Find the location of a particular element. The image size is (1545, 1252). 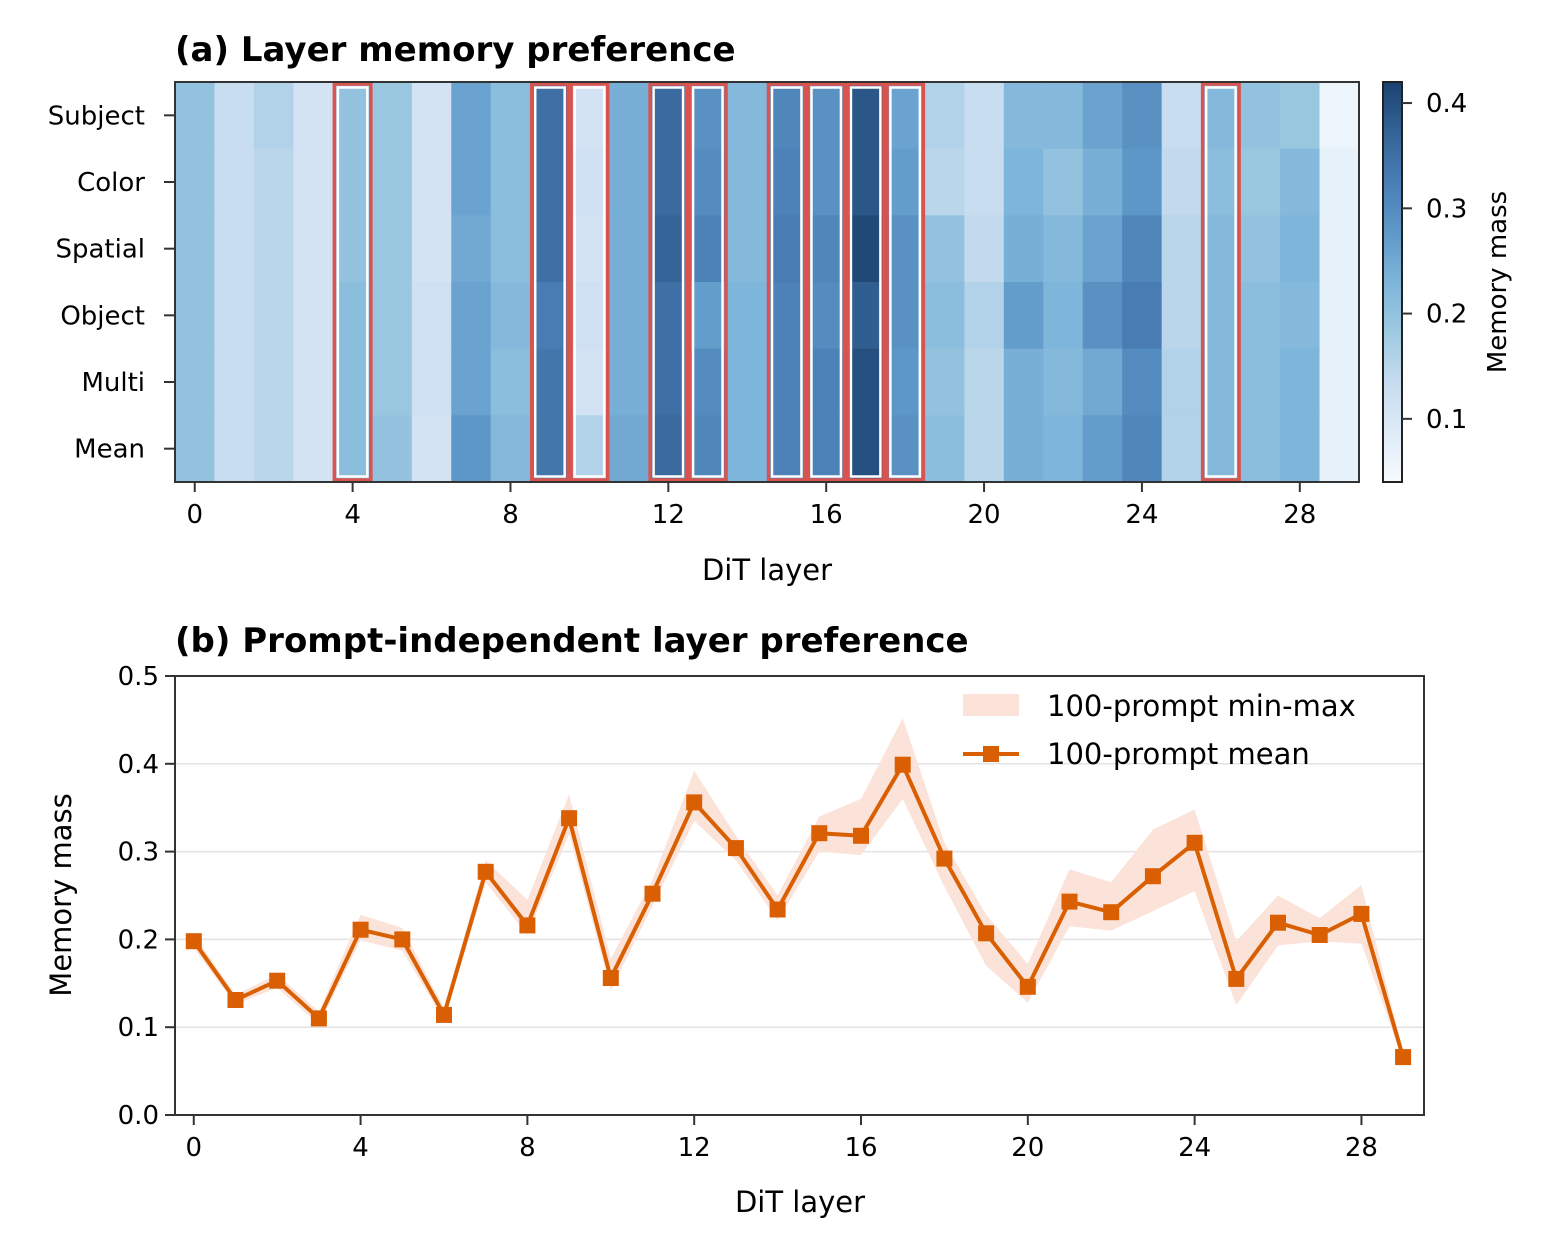

legend: 100-prompt min-max 100-prompt mean is located at coordinates (1159, 730).